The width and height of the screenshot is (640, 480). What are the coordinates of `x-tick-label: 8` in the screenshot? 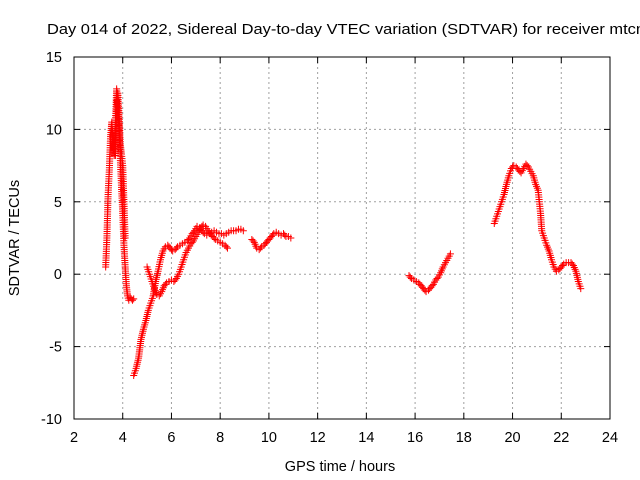 It's located at (220, 438).